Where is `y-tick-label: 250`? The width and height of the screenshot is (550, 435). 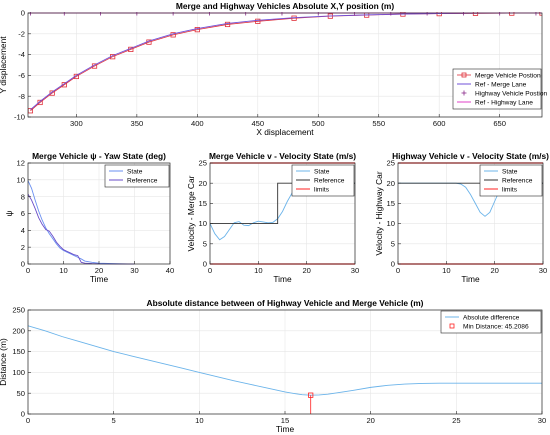
y-tick-label: 250 is located at coordinates (18, 310).